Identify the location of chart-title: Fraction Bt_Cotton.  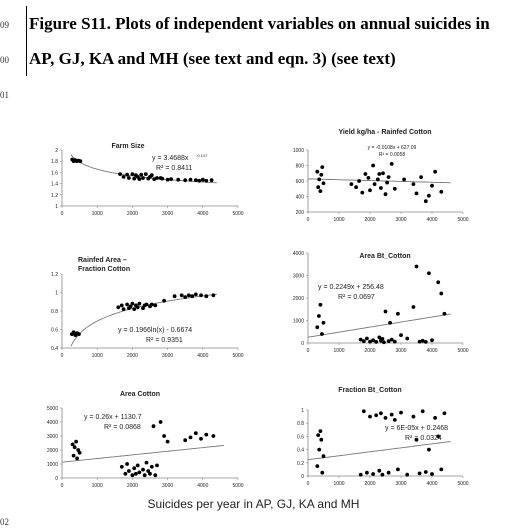
(369, 390).